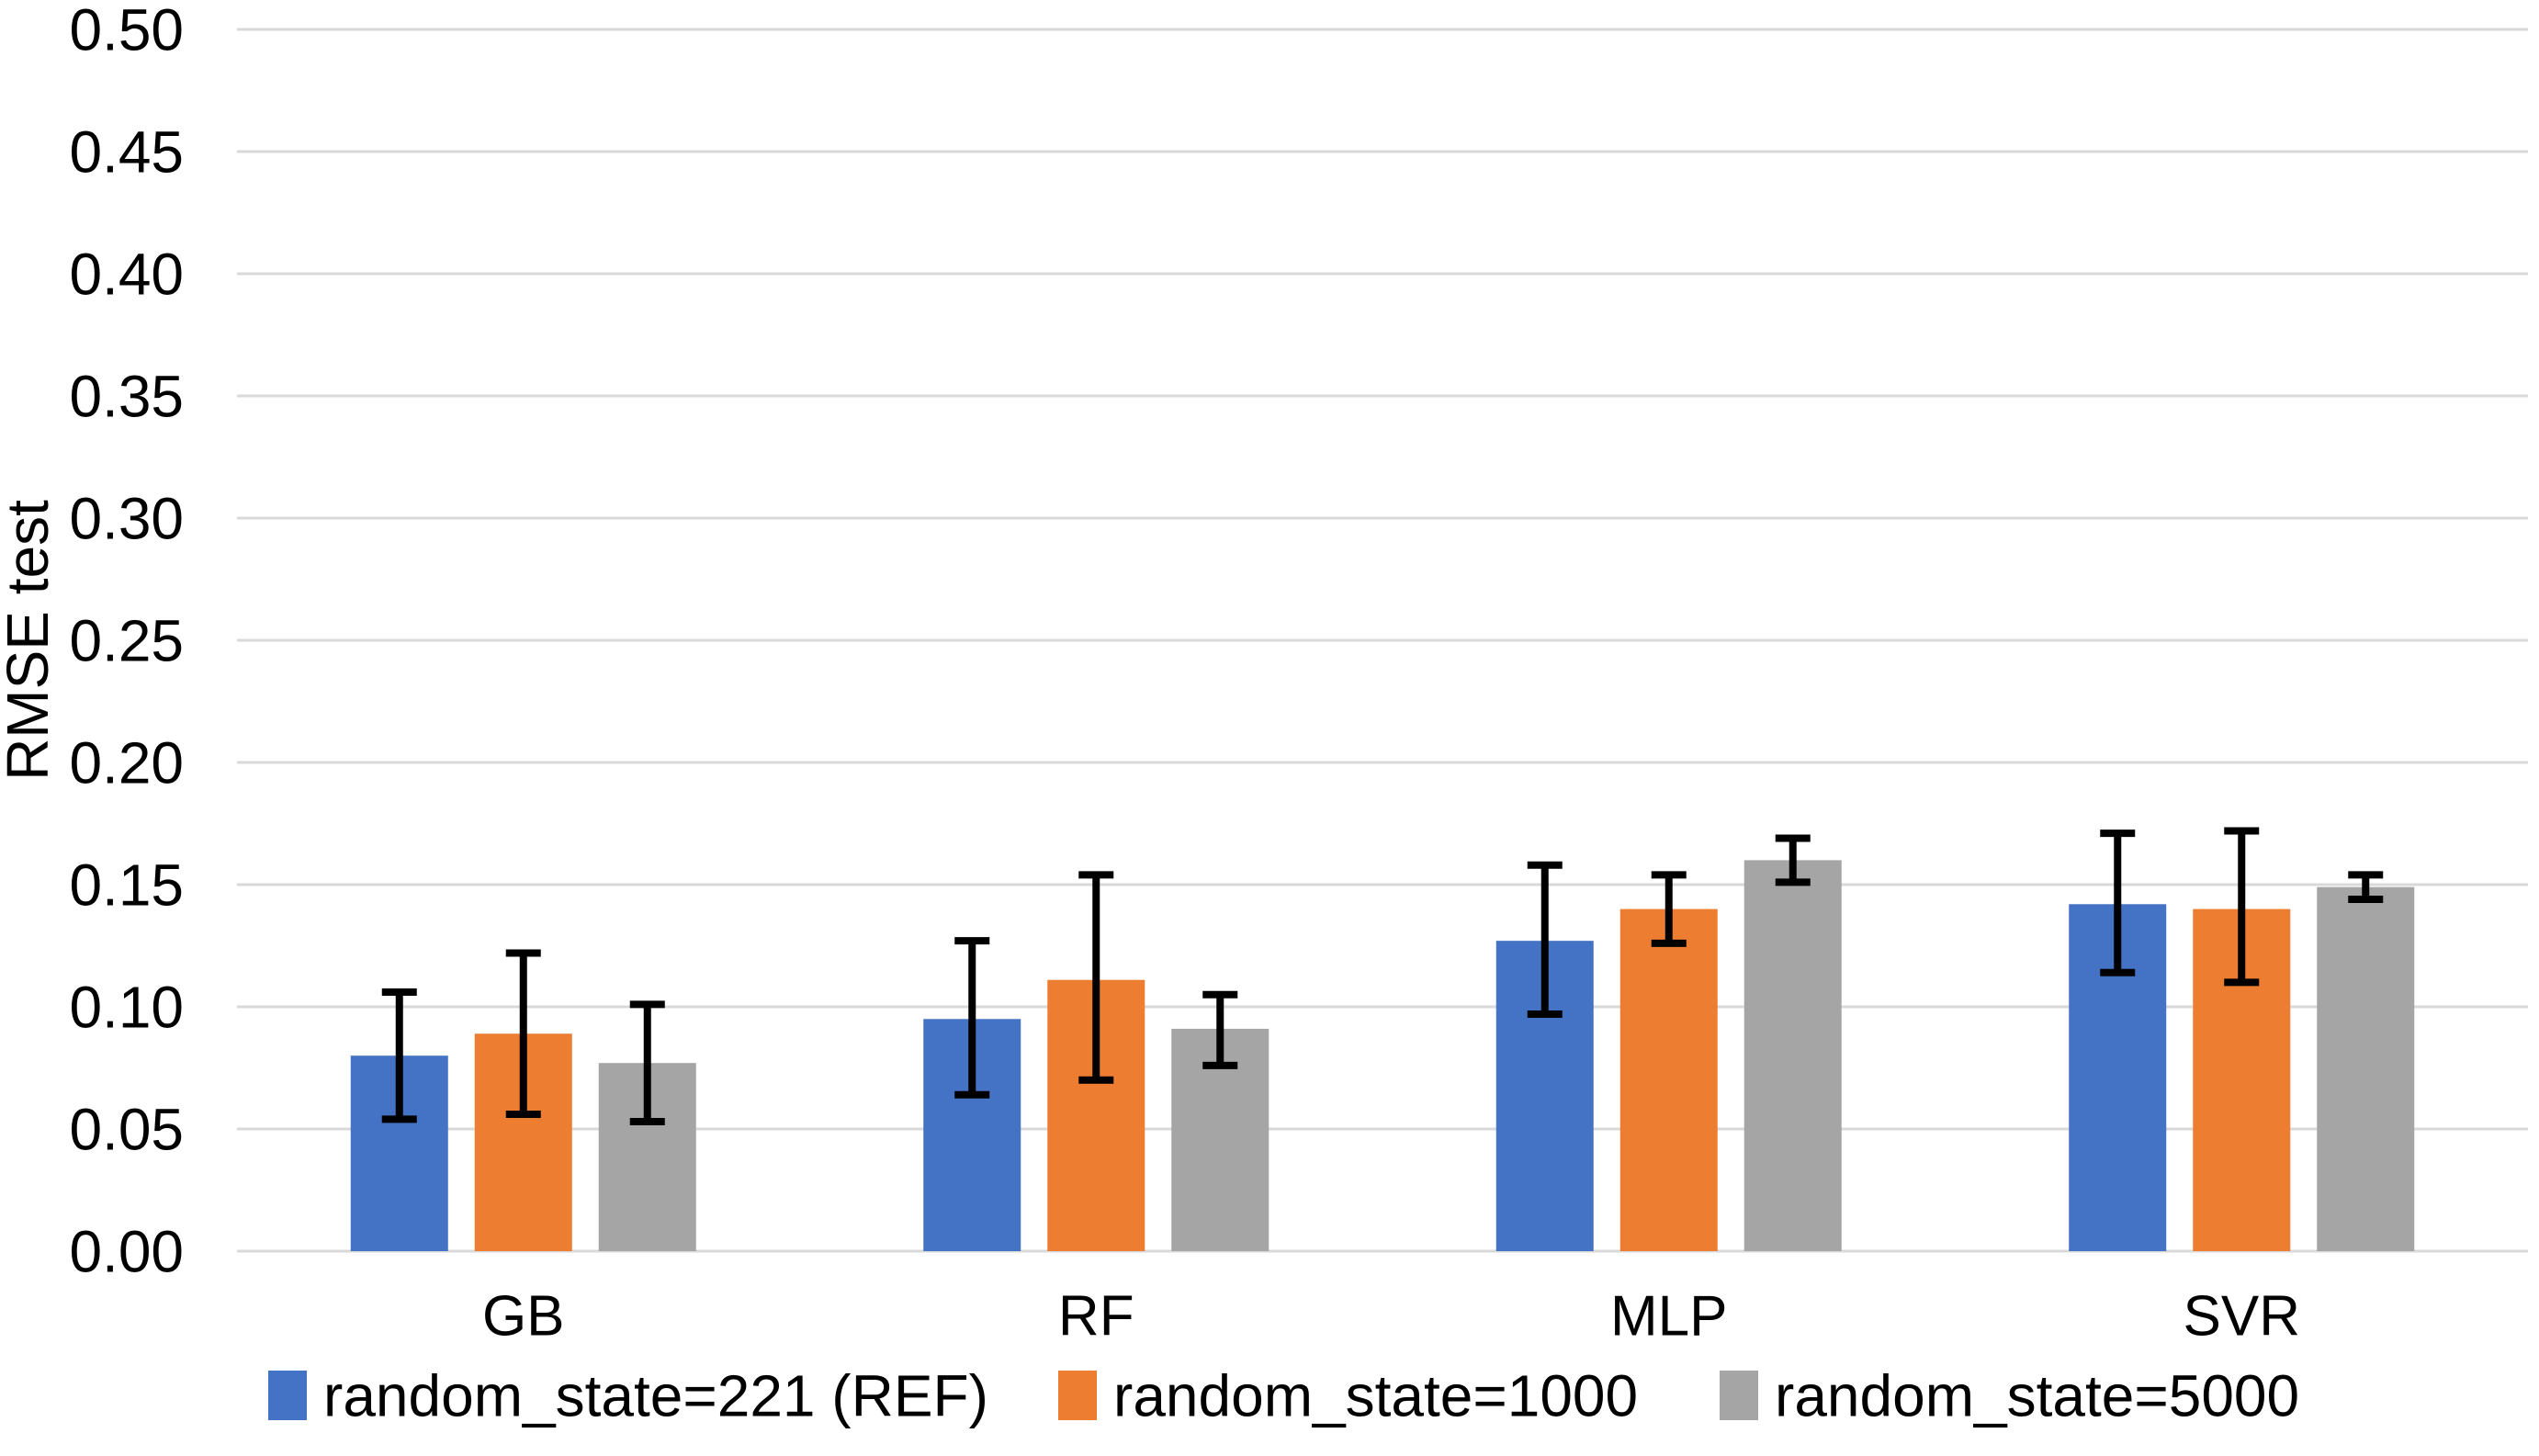 This screenshot has width=2539, height=1456. What do you see at coordinates (523, 1034) in the screenshot?
I see `error-bar-gb-series2` at bounding box center [523, 1034].